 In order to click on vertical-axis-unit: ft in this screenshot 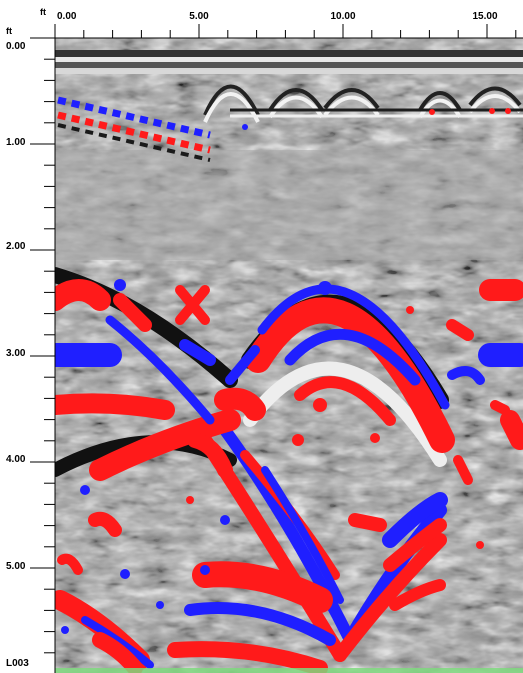, I will do `click(9, 31)`.